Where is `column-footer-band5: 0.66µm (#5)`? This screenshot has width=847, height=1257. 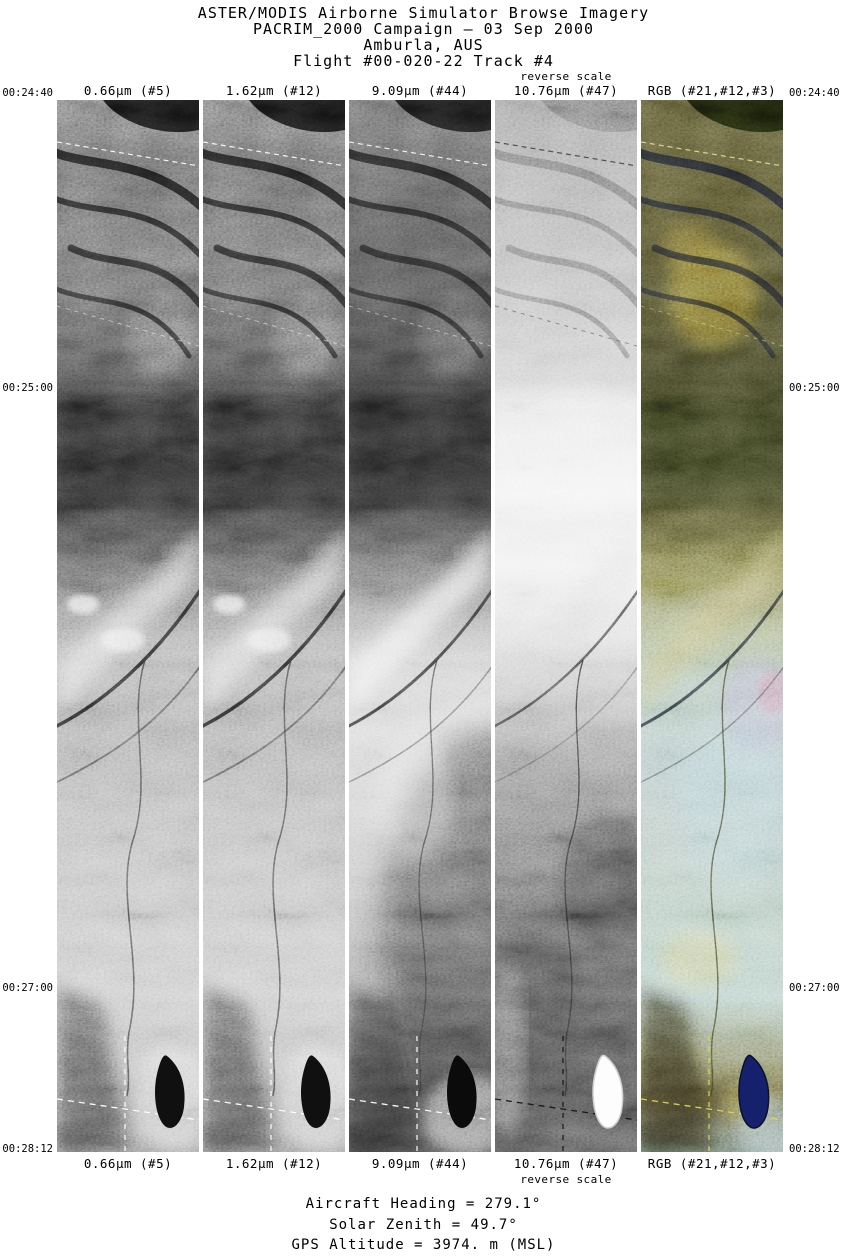
column-footer-band5: 0.66µm (#5) is located at coordinates (128, 1163).